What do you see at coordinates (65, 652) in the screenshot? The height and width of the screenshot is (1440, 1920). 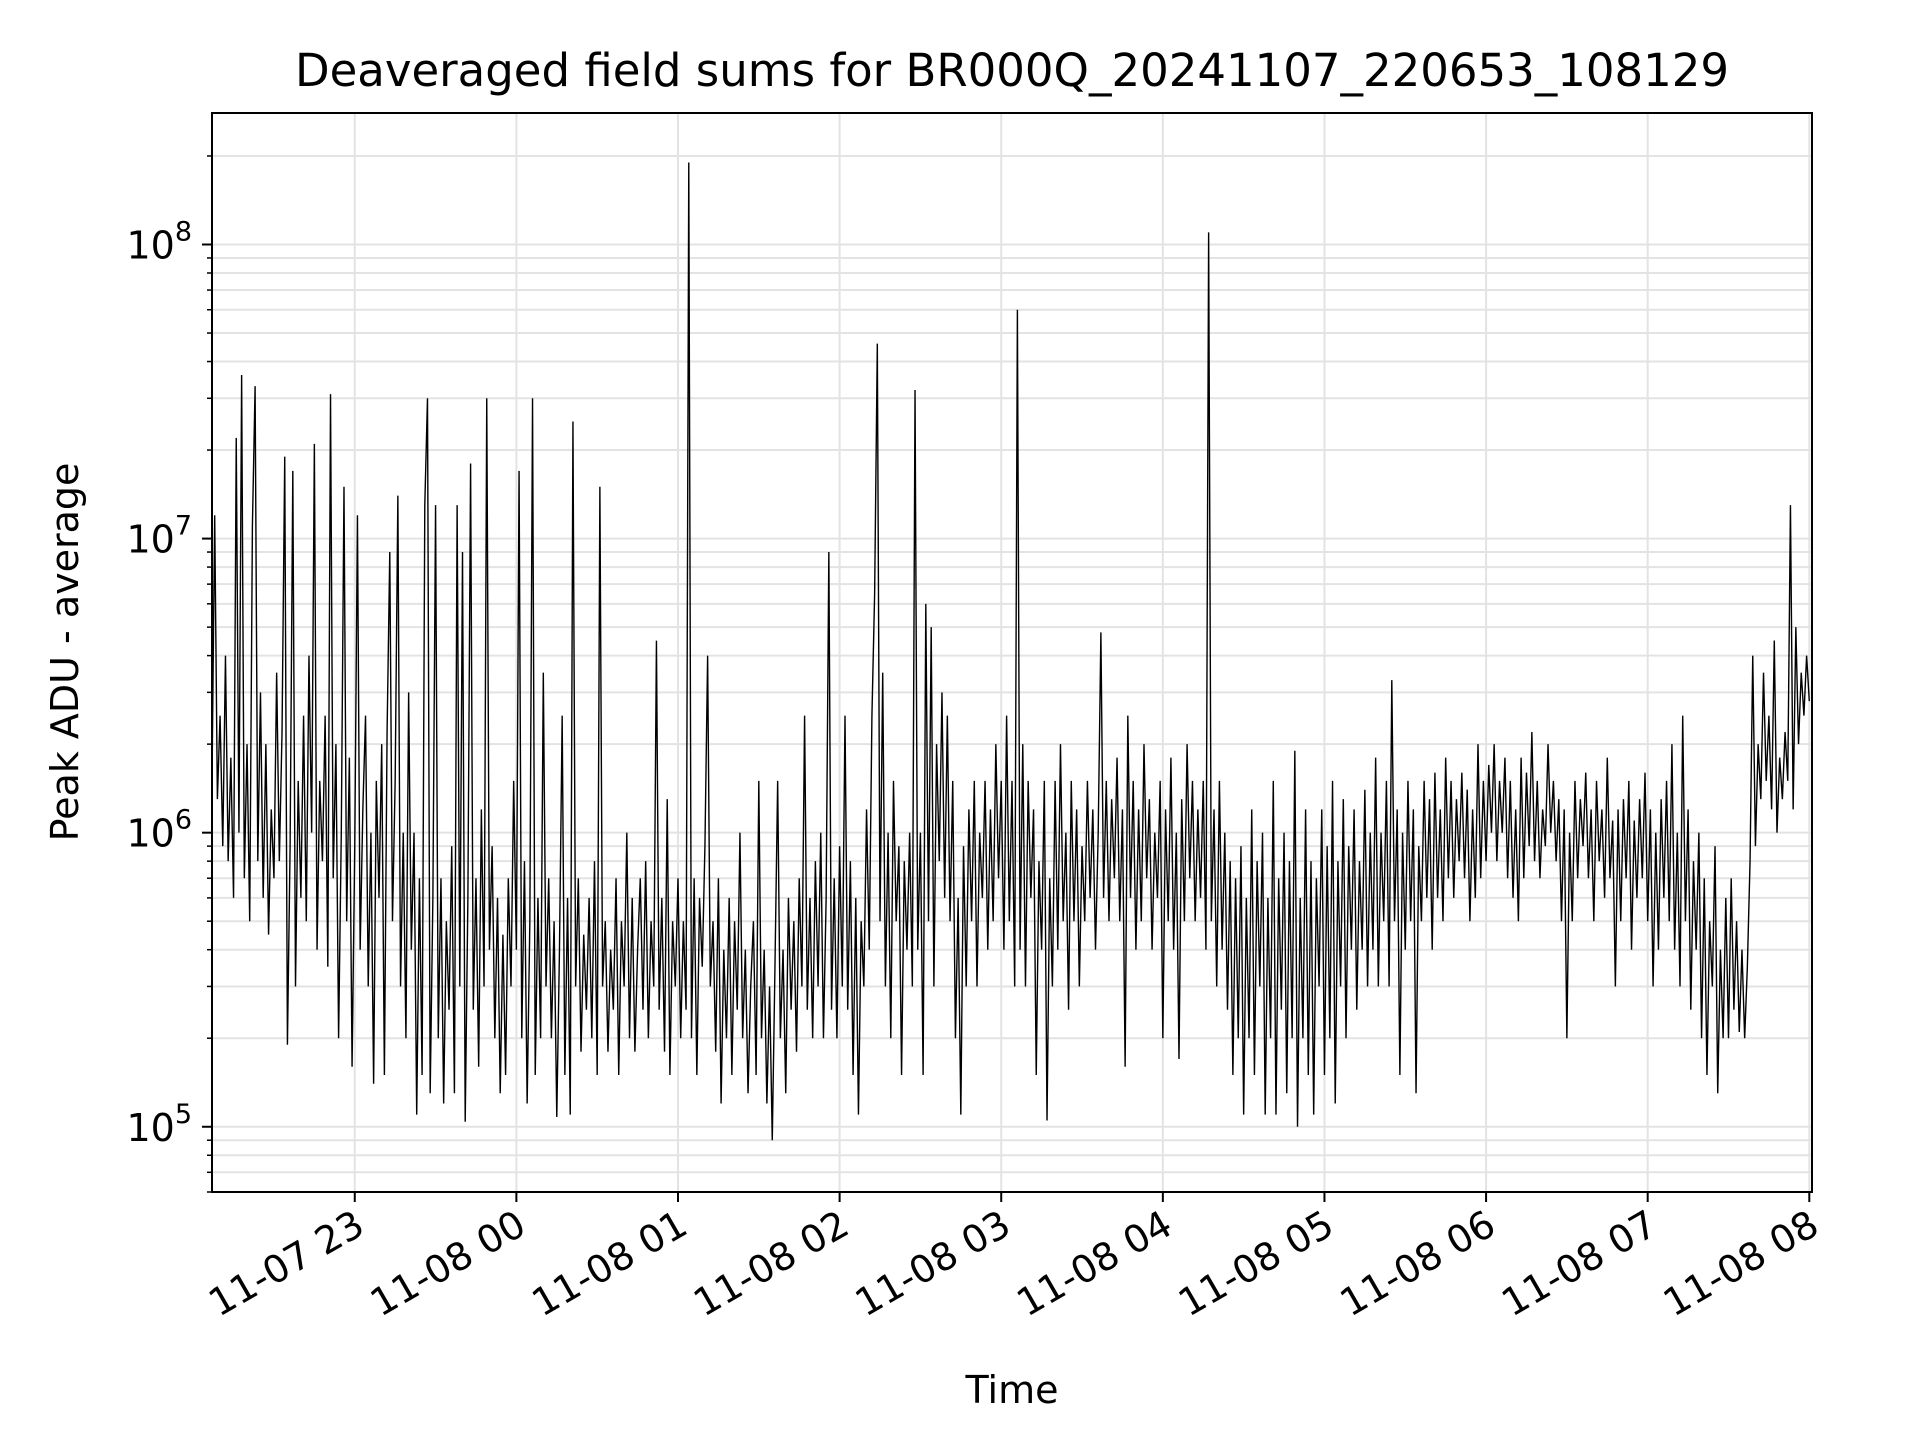 I see `y-axis-label: Peak ADU - average` at bounding box center [65, 652].